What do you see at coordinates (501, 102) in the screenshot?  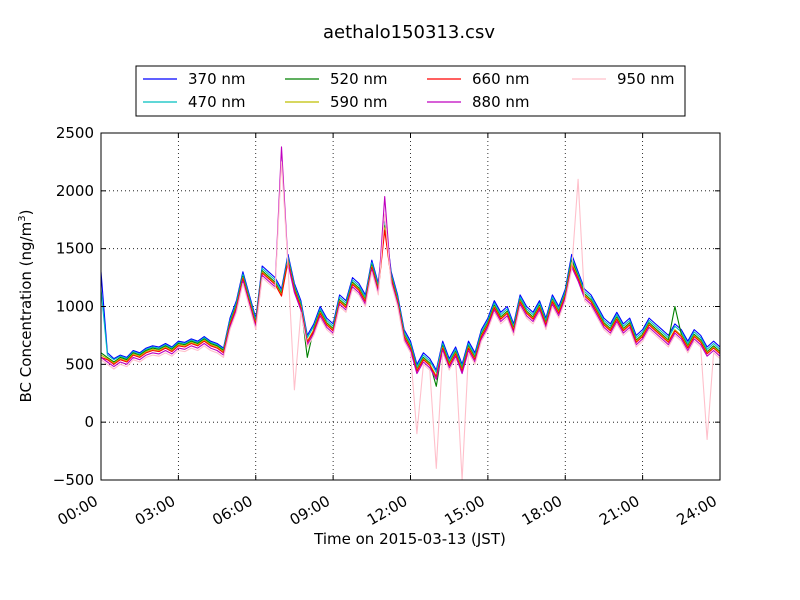 I see `legend-label: 880 nm` at bounding box center [501, 102].